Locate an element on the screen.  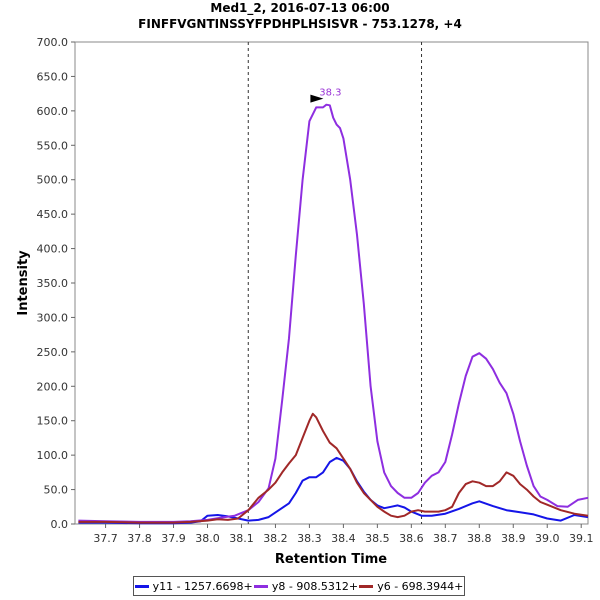
x-tick-label: 38.3 is located at coordinates (309, 538).